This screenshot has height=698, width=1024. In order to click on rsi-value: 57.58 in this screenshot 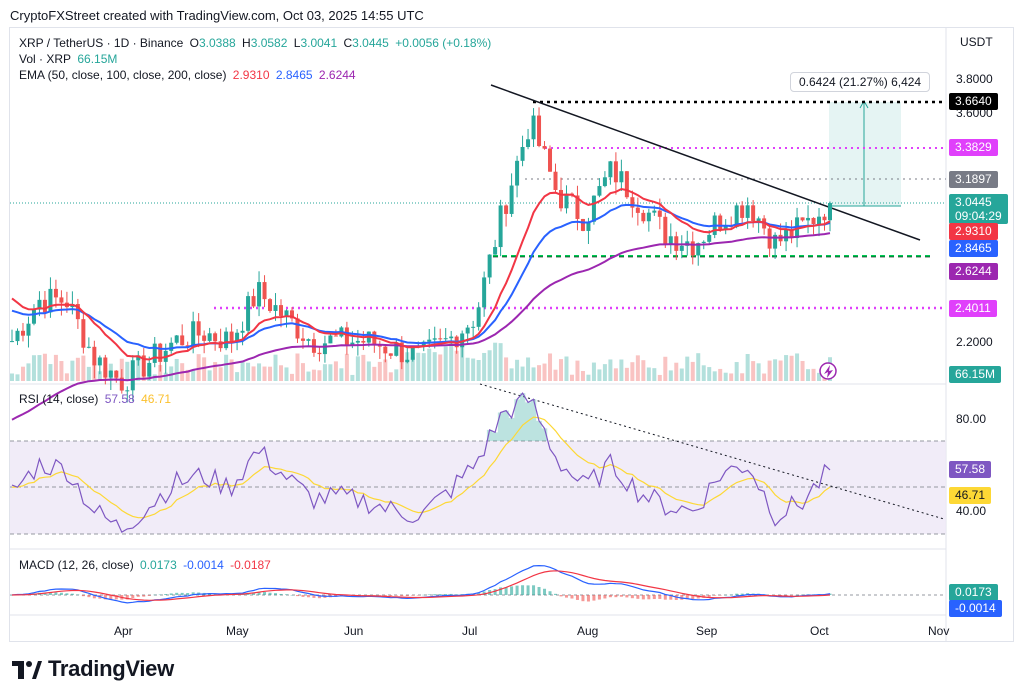, I will do `click(119, 399)`.